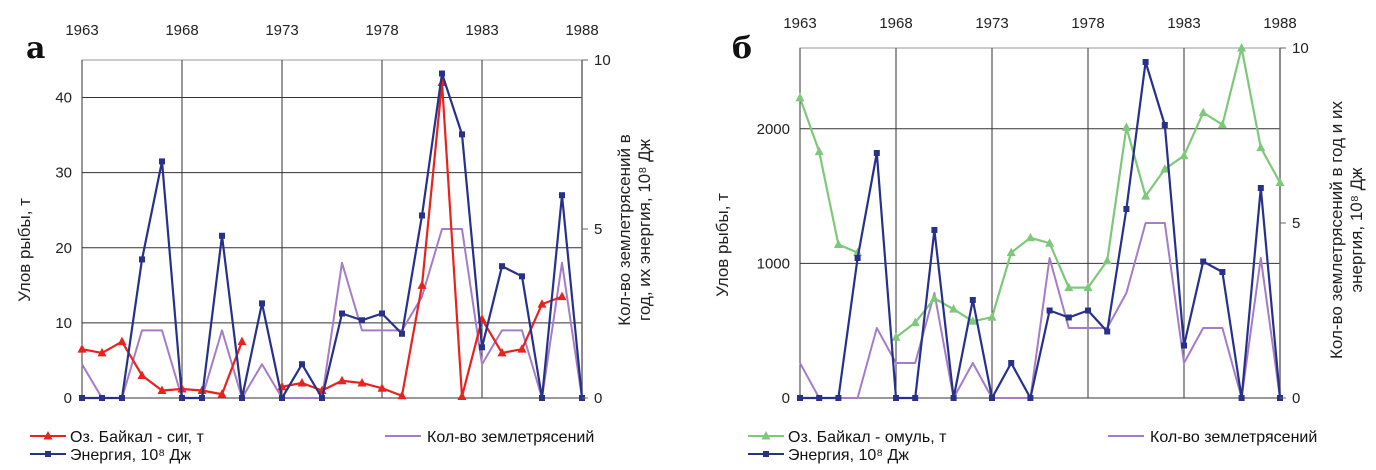 This screenshot has height=470, width=1376. What do you see at coordinates (602, 60) in the screenshot?
I see `y2-tick-label: 10` at bounding box center [602, 60].